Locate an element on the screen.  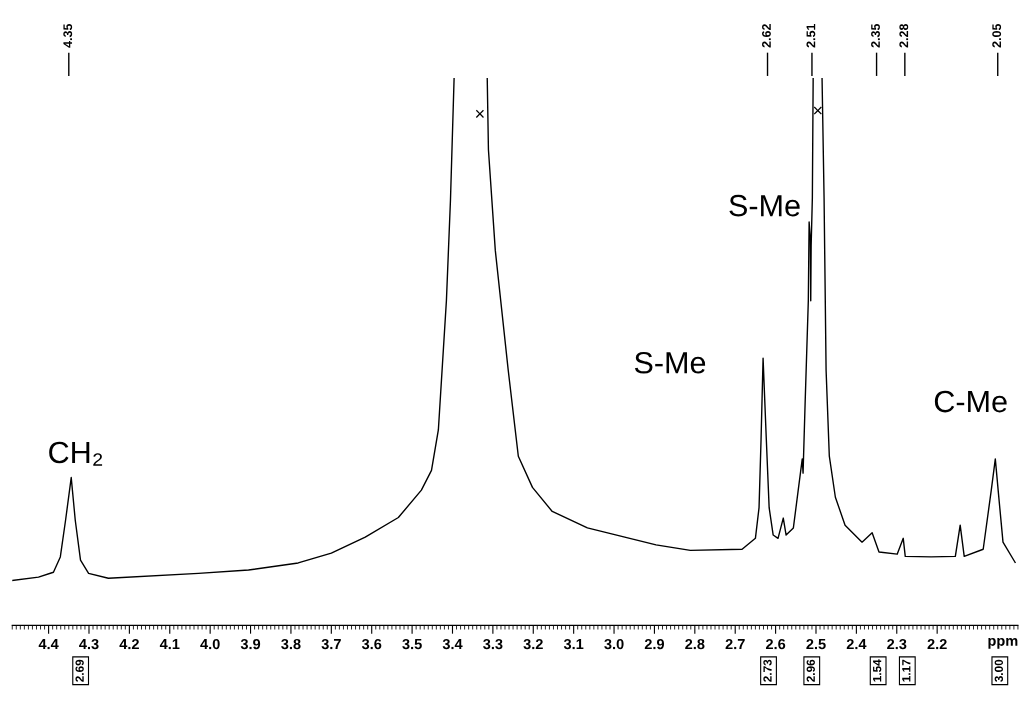
text: 2.69 is located at coordinates (79, 670).